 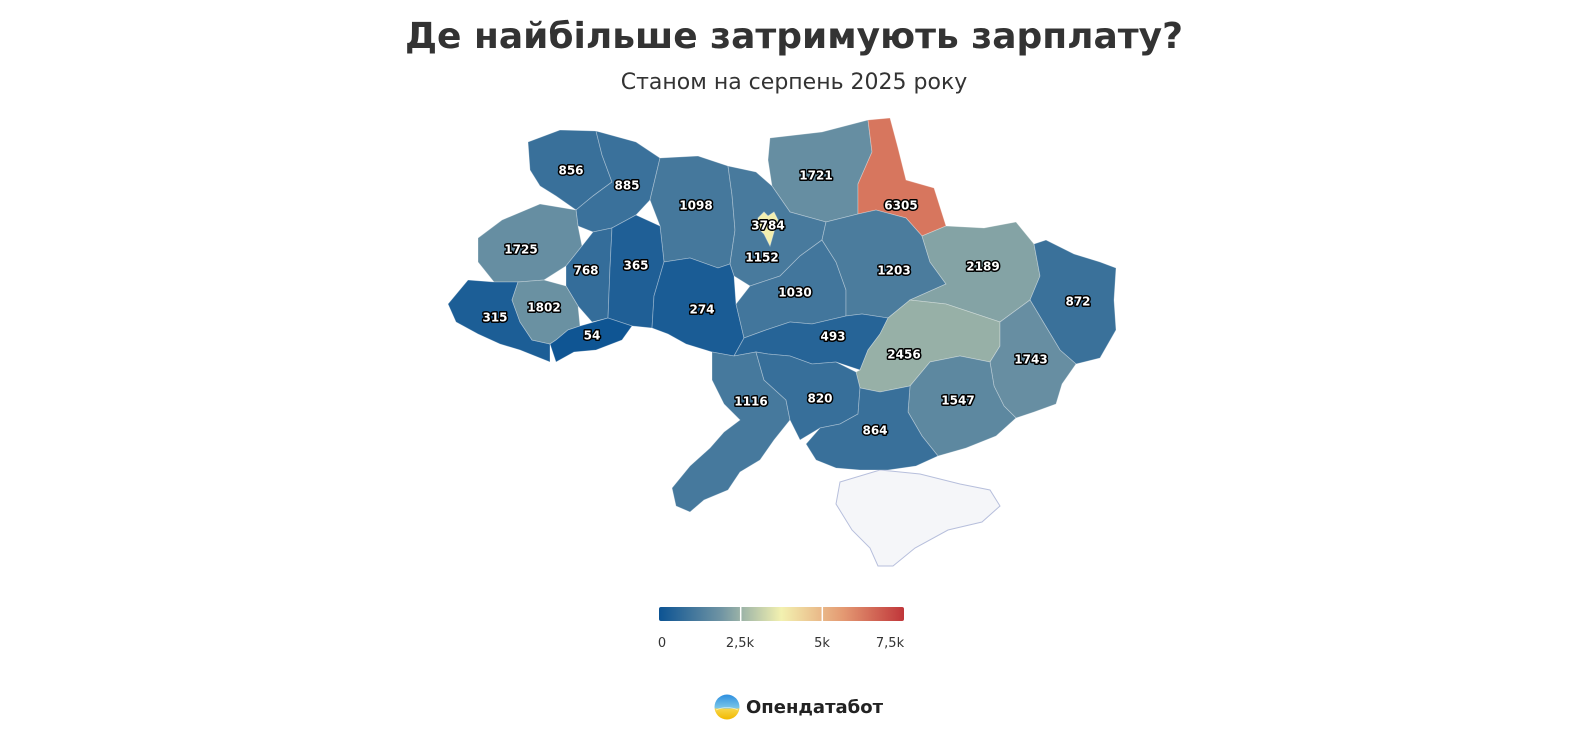 What do you see at coordinates (1030, 360) in the screenshot?
I see `label-donetsk: 1743` at bounding box center [1030, 360].